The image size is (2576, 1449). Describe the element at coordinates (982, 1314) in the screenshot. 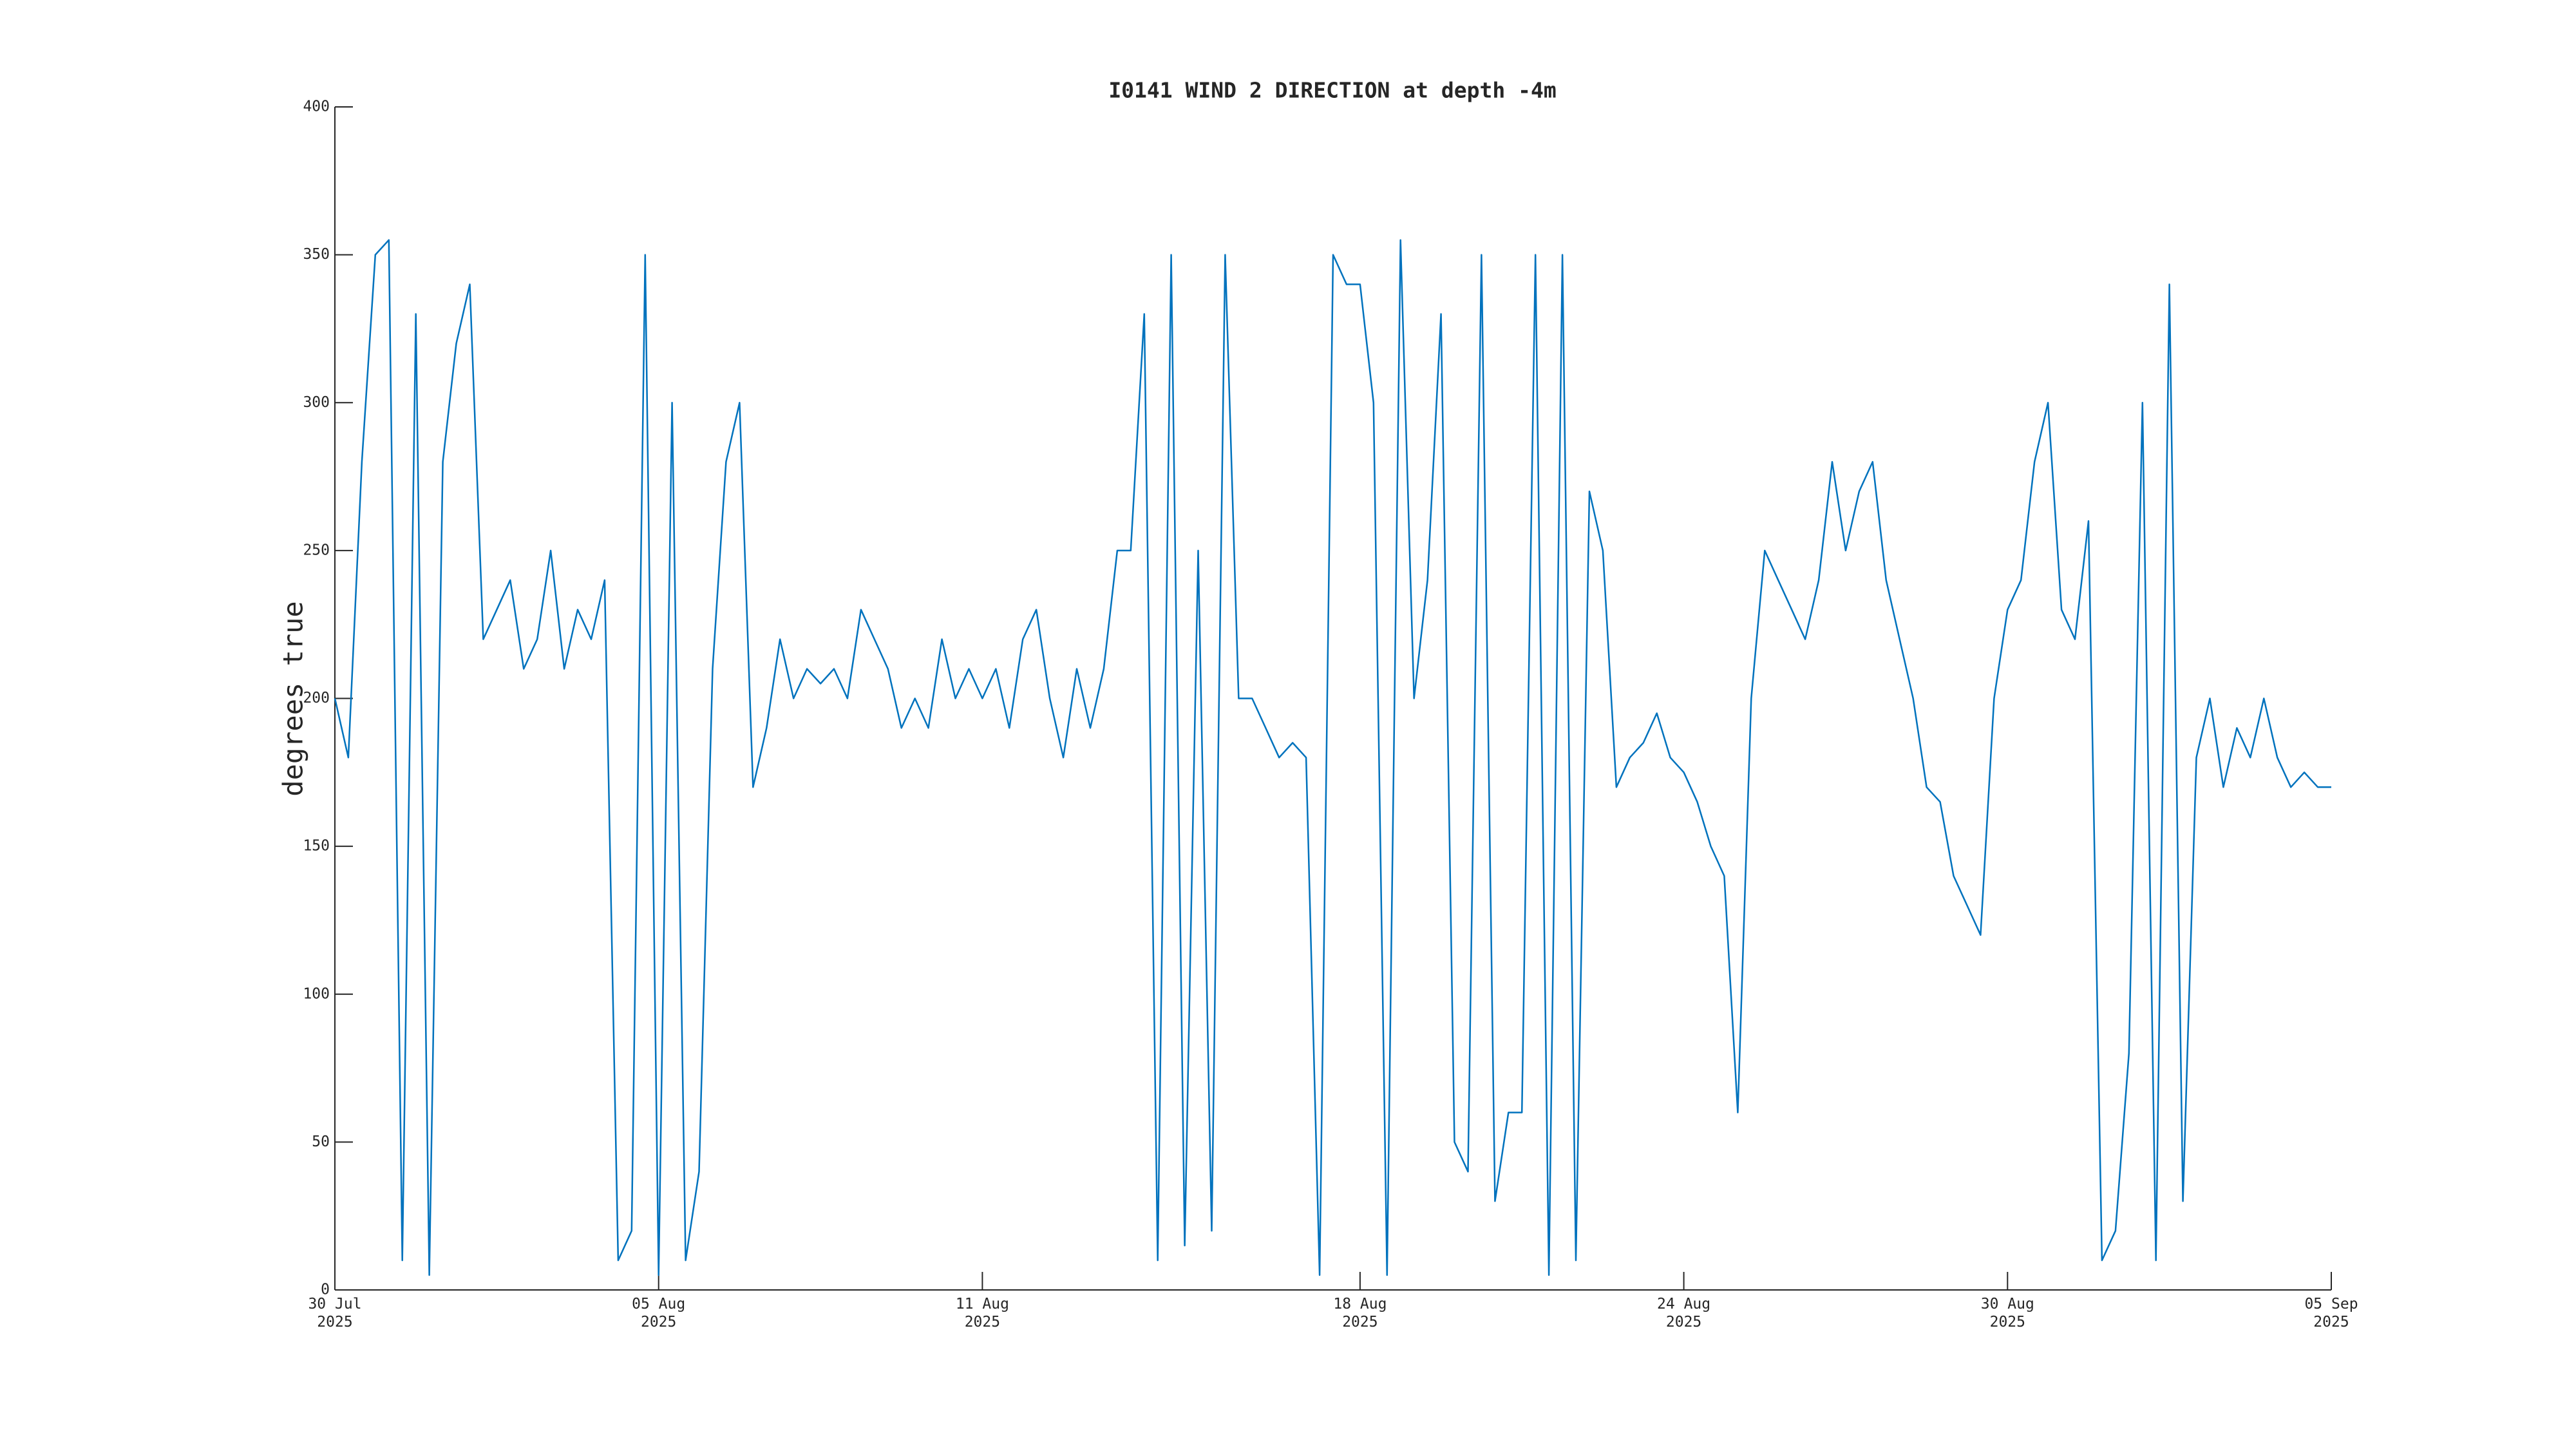

I see `x-tick-label: 11 Aug 2025` at that location.